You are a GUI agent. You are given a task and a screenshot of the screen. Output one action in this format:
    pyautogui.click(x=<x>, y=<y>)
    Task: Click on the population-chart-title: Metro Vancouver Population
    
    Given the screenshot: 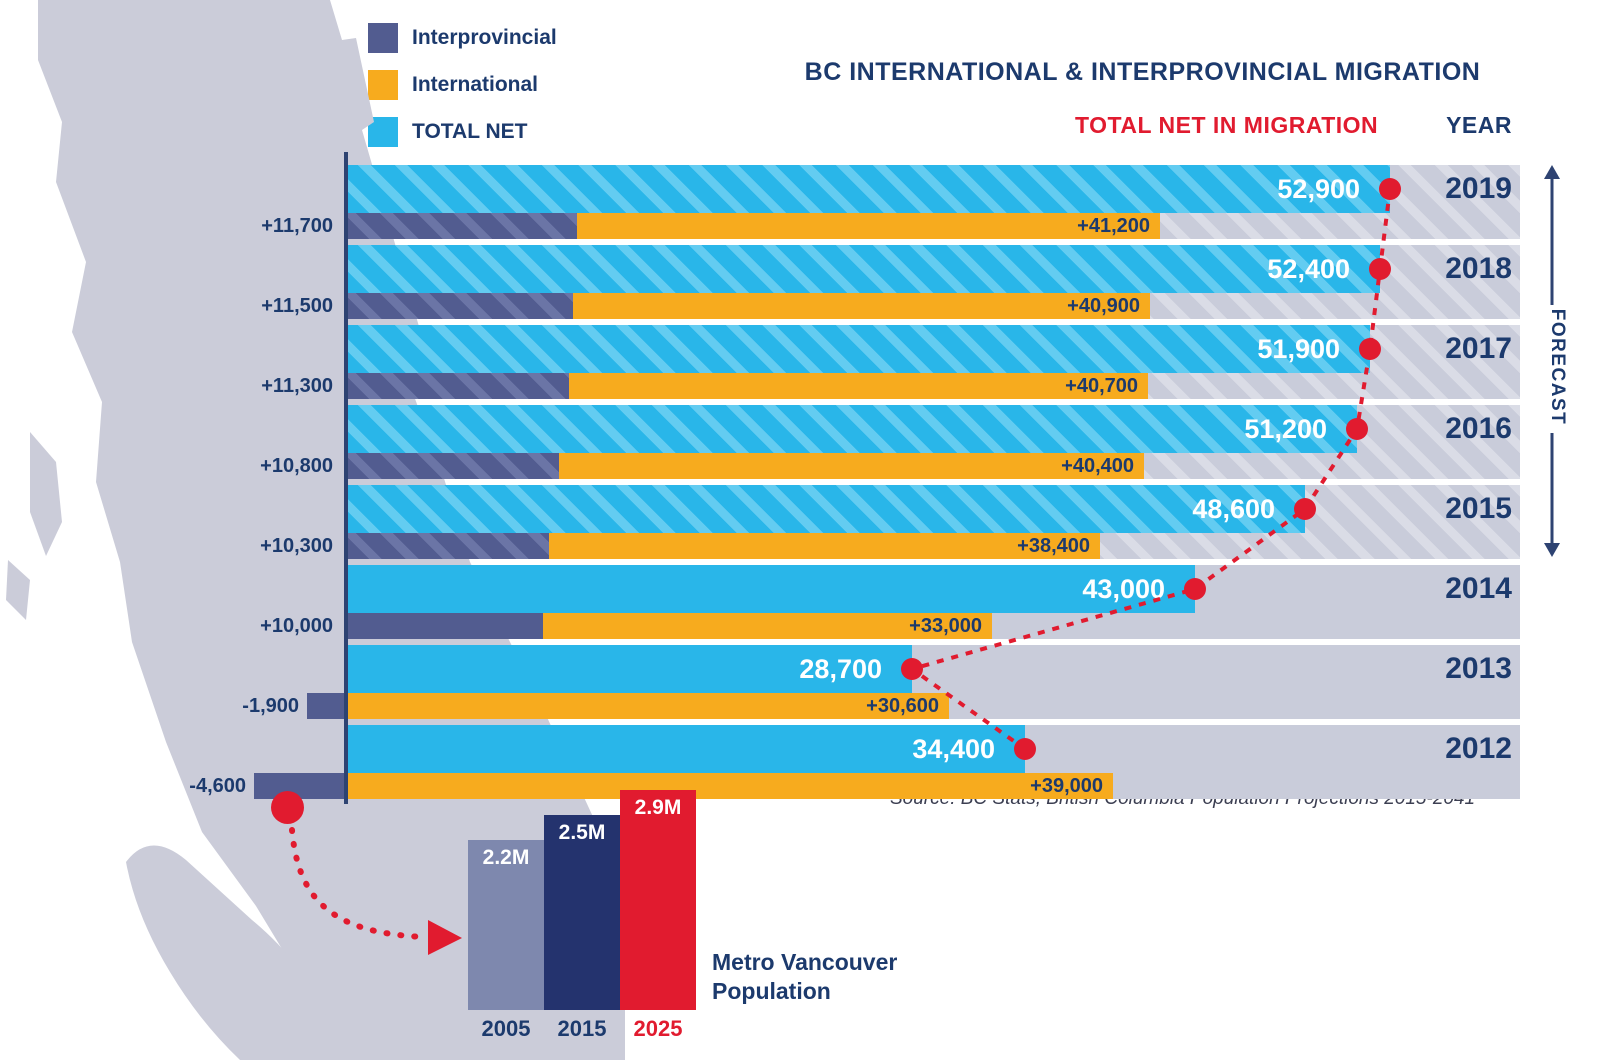 What is the action you would take?
    pyautogui.click(x=805, y=976)
    